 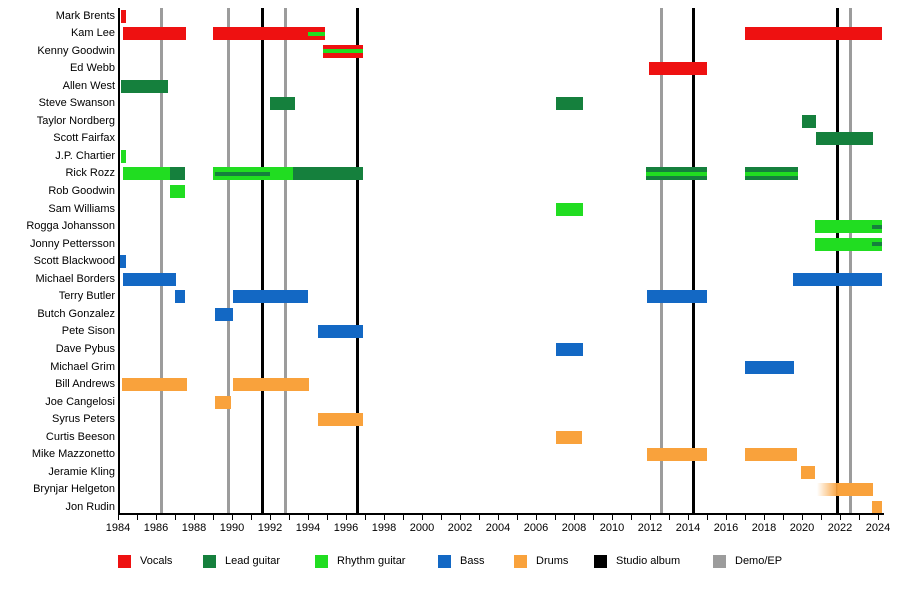 What do you see at coordinates (84, 138) in the screenshot?
I see `member-name-label: Scott Fairfax` at bounding box center [84, 138].